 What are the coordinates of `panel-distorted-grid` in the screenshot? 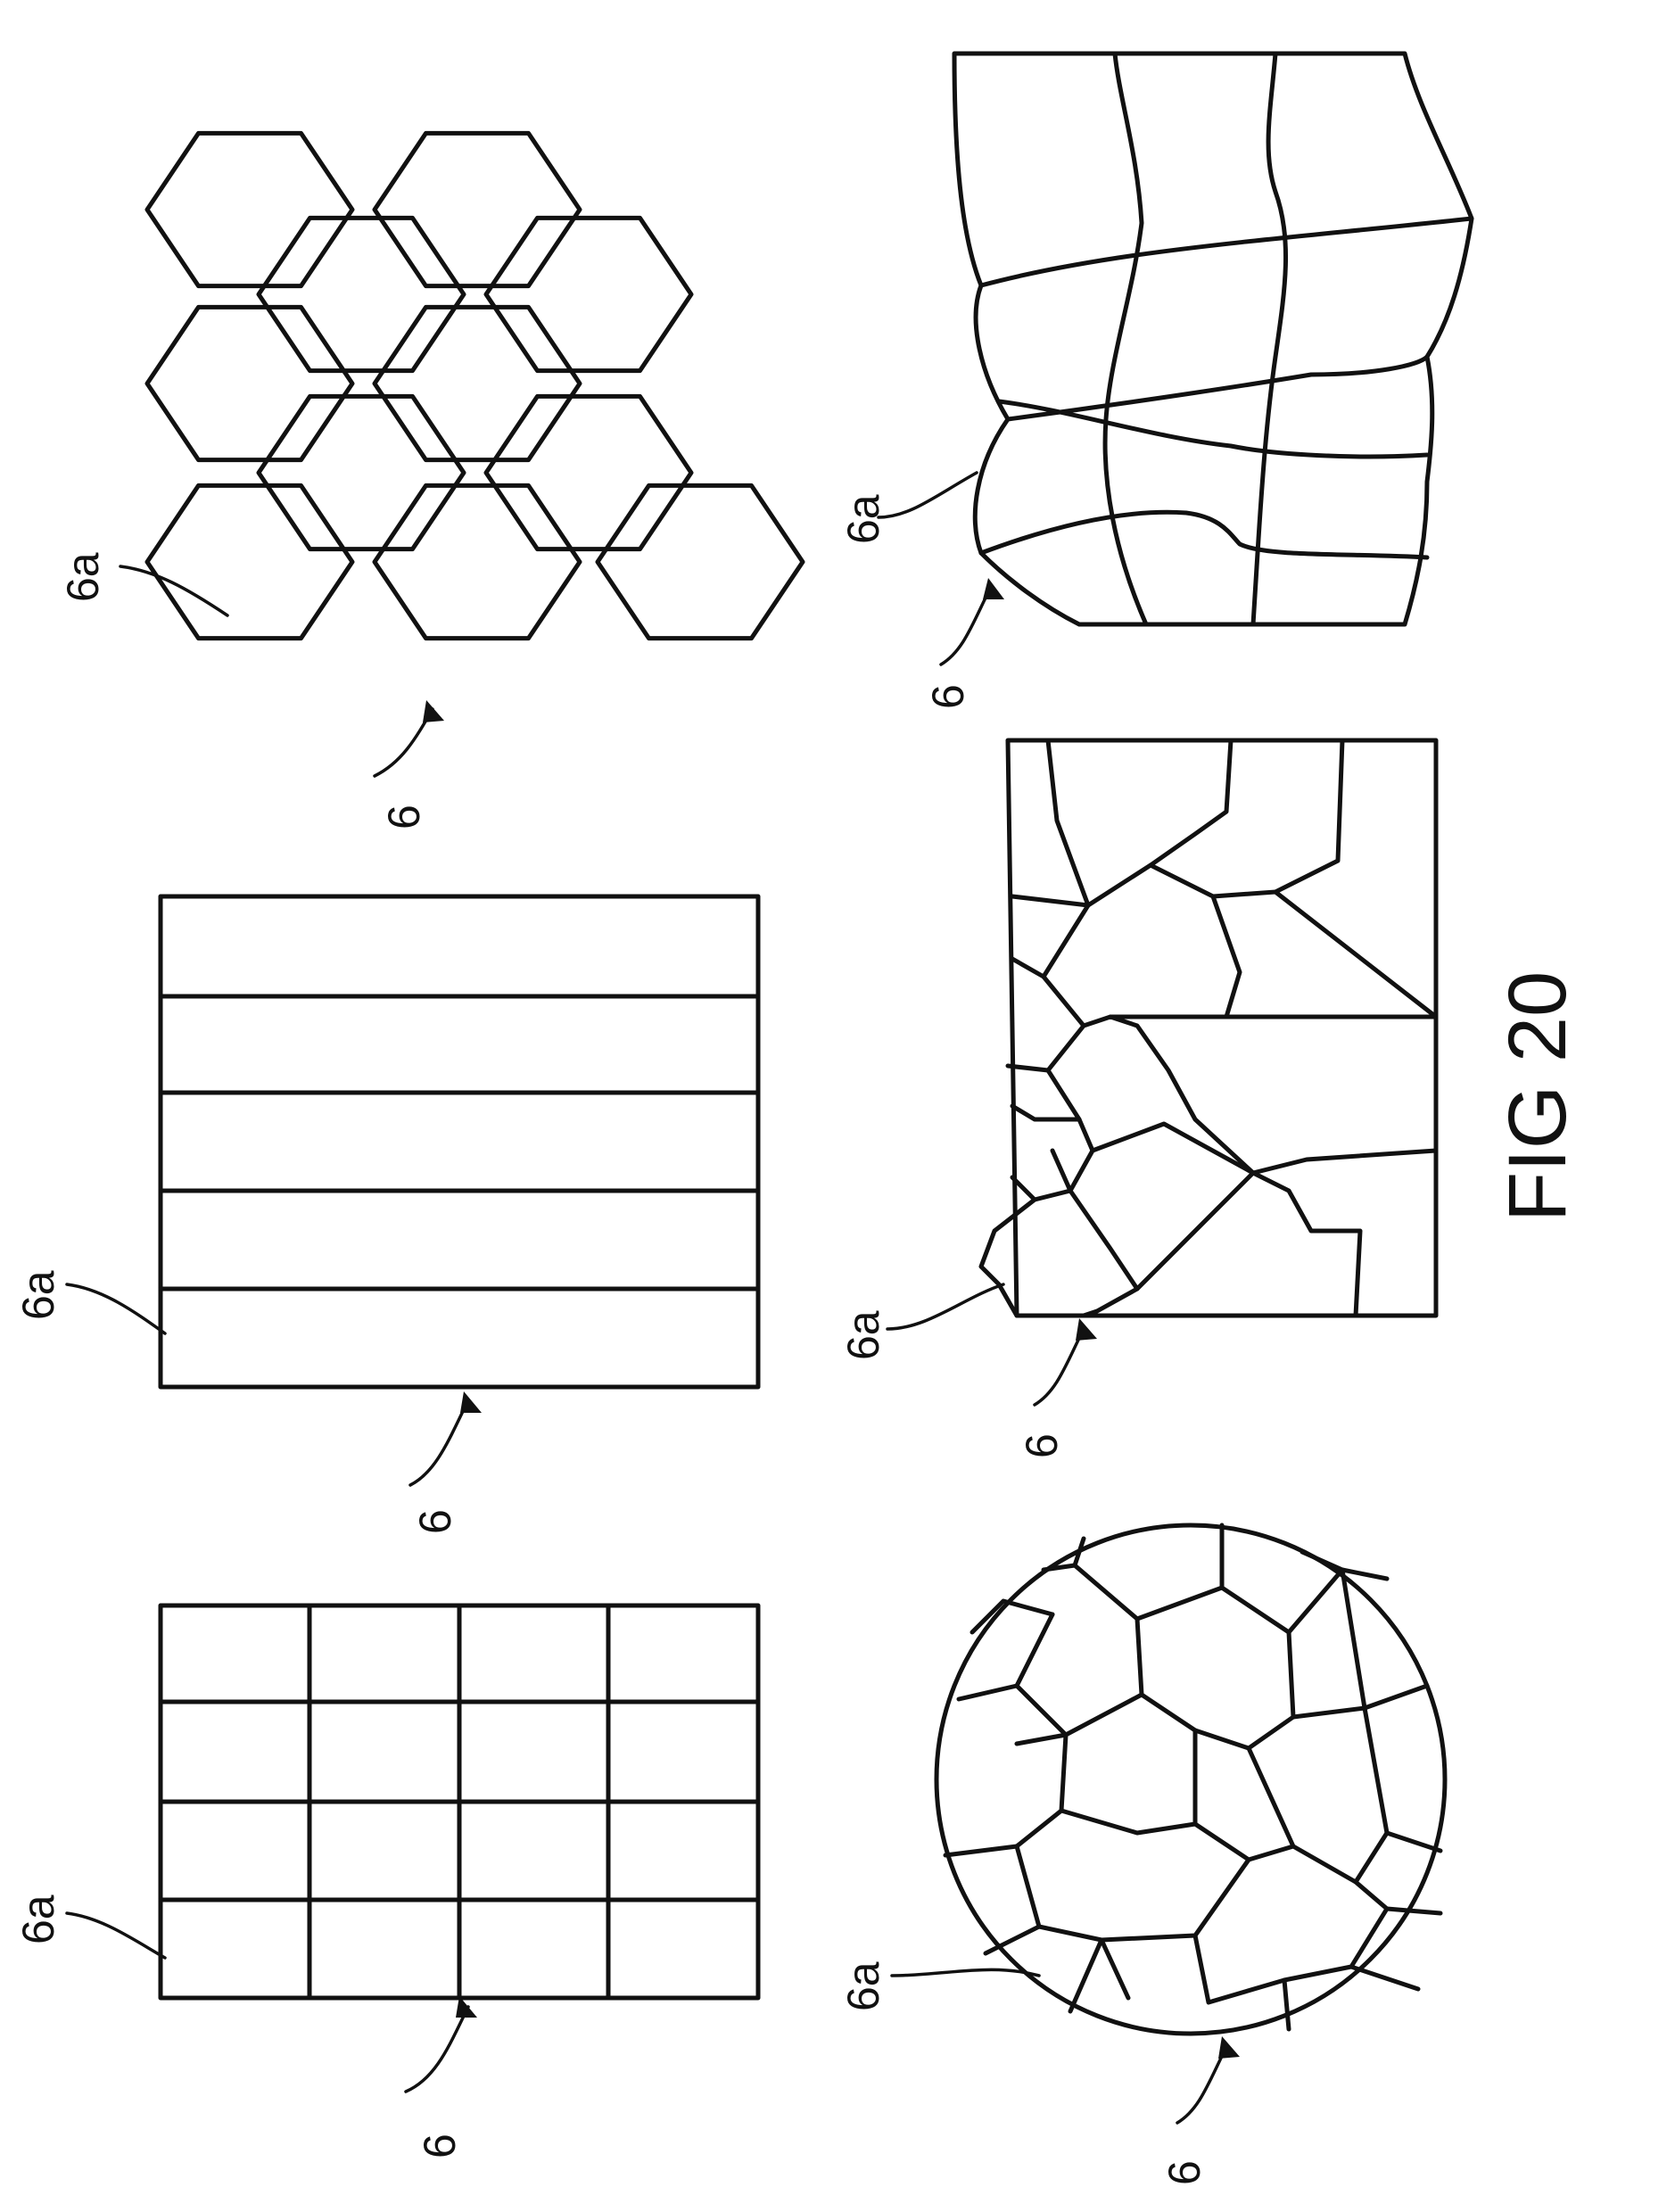 It's located at (1175, 359).